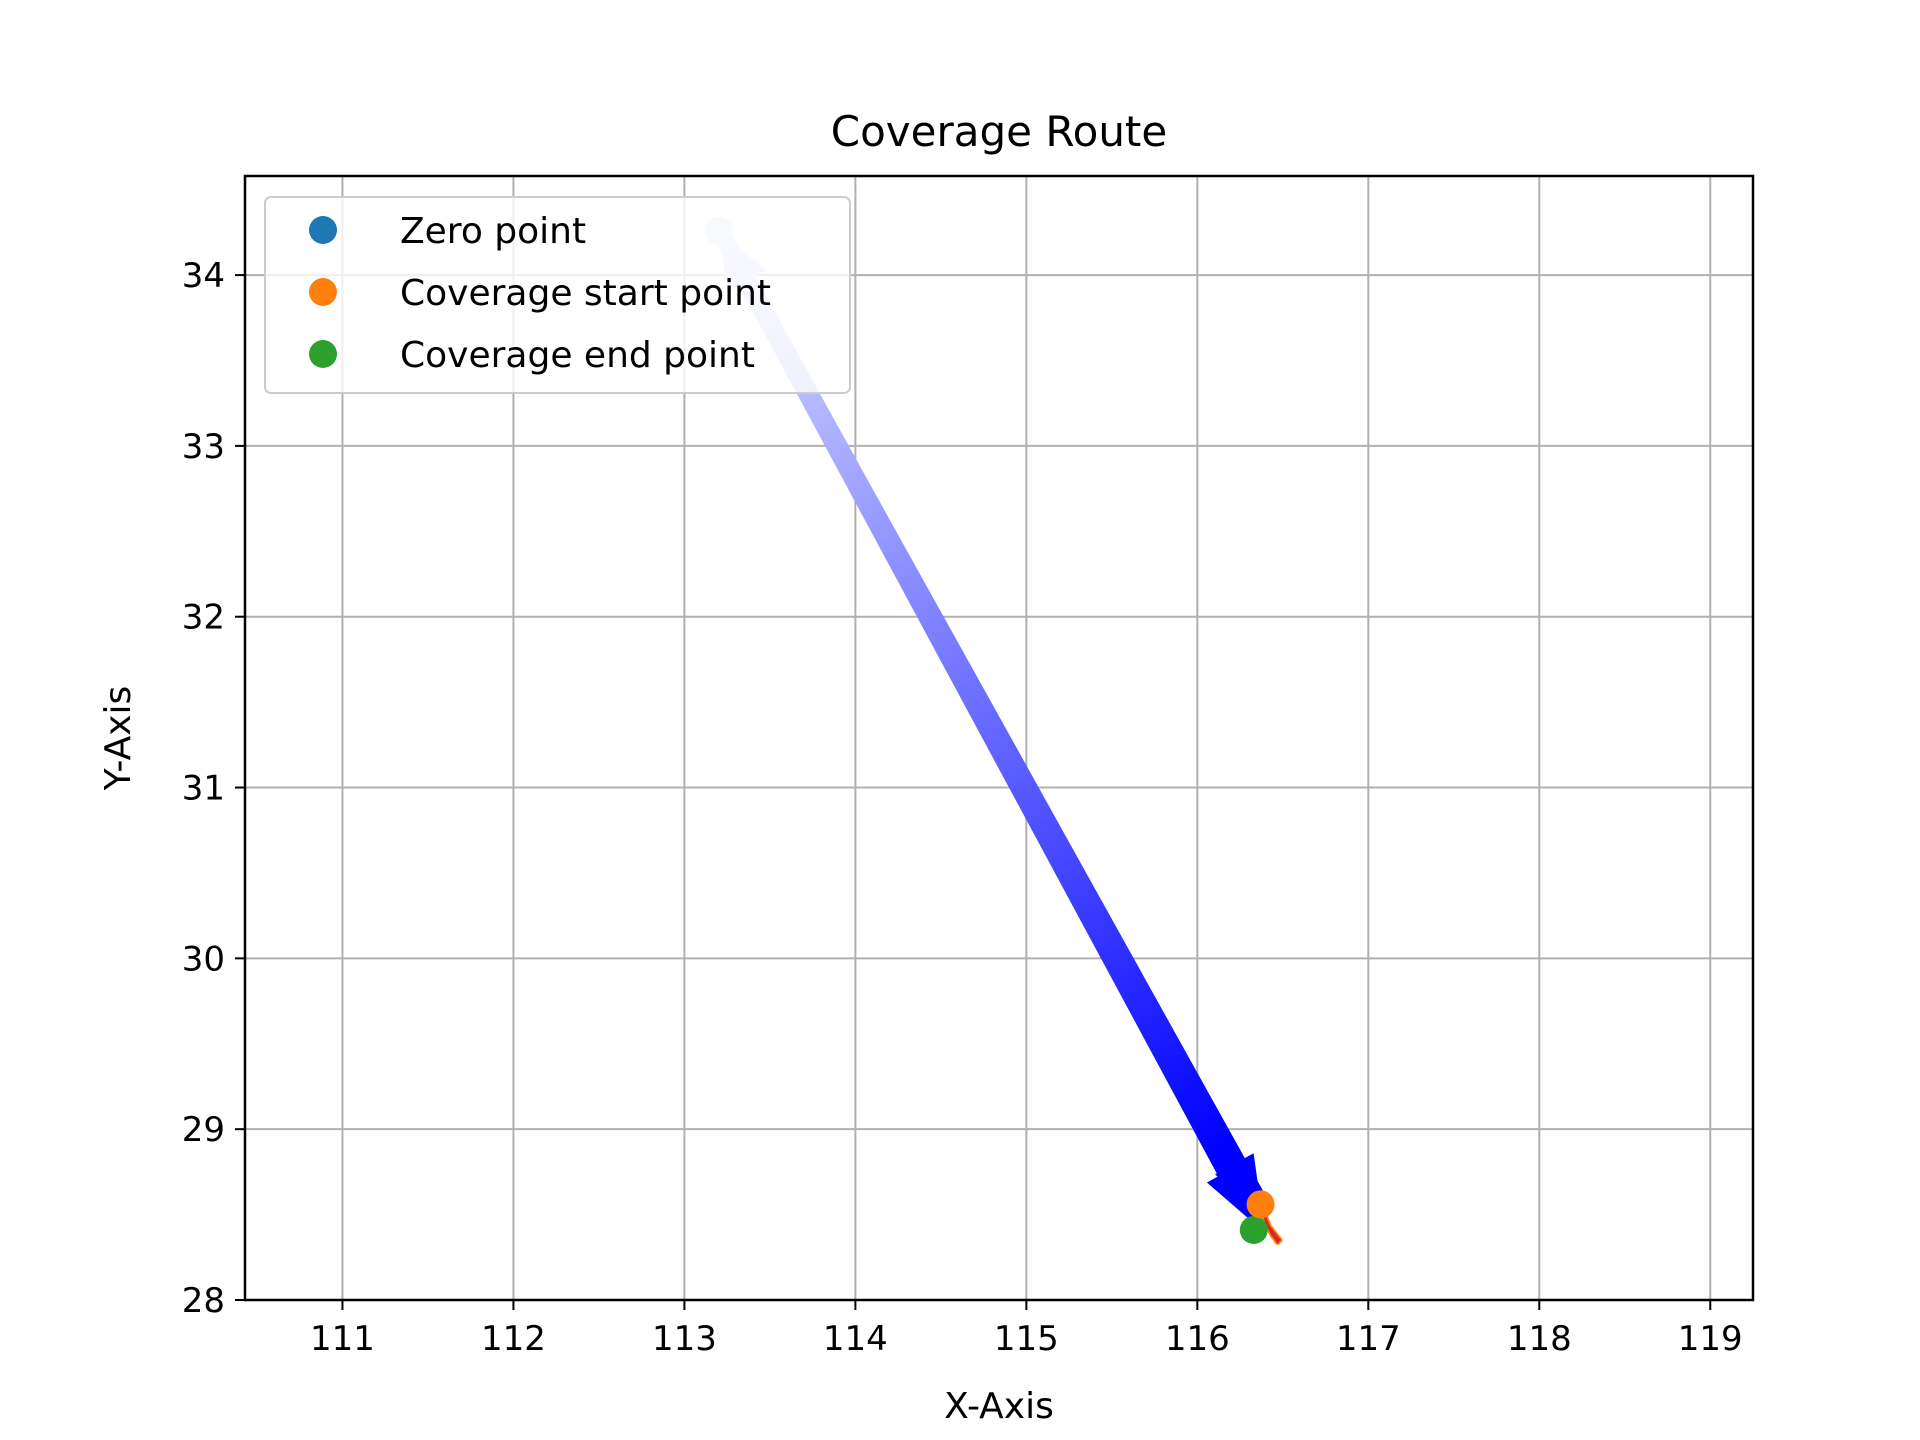 This screenshot has height=1440, width=1920. Describe the element at coordinates (203, 276) in the screenshot. I see `y-tick-label: 34` at that location.